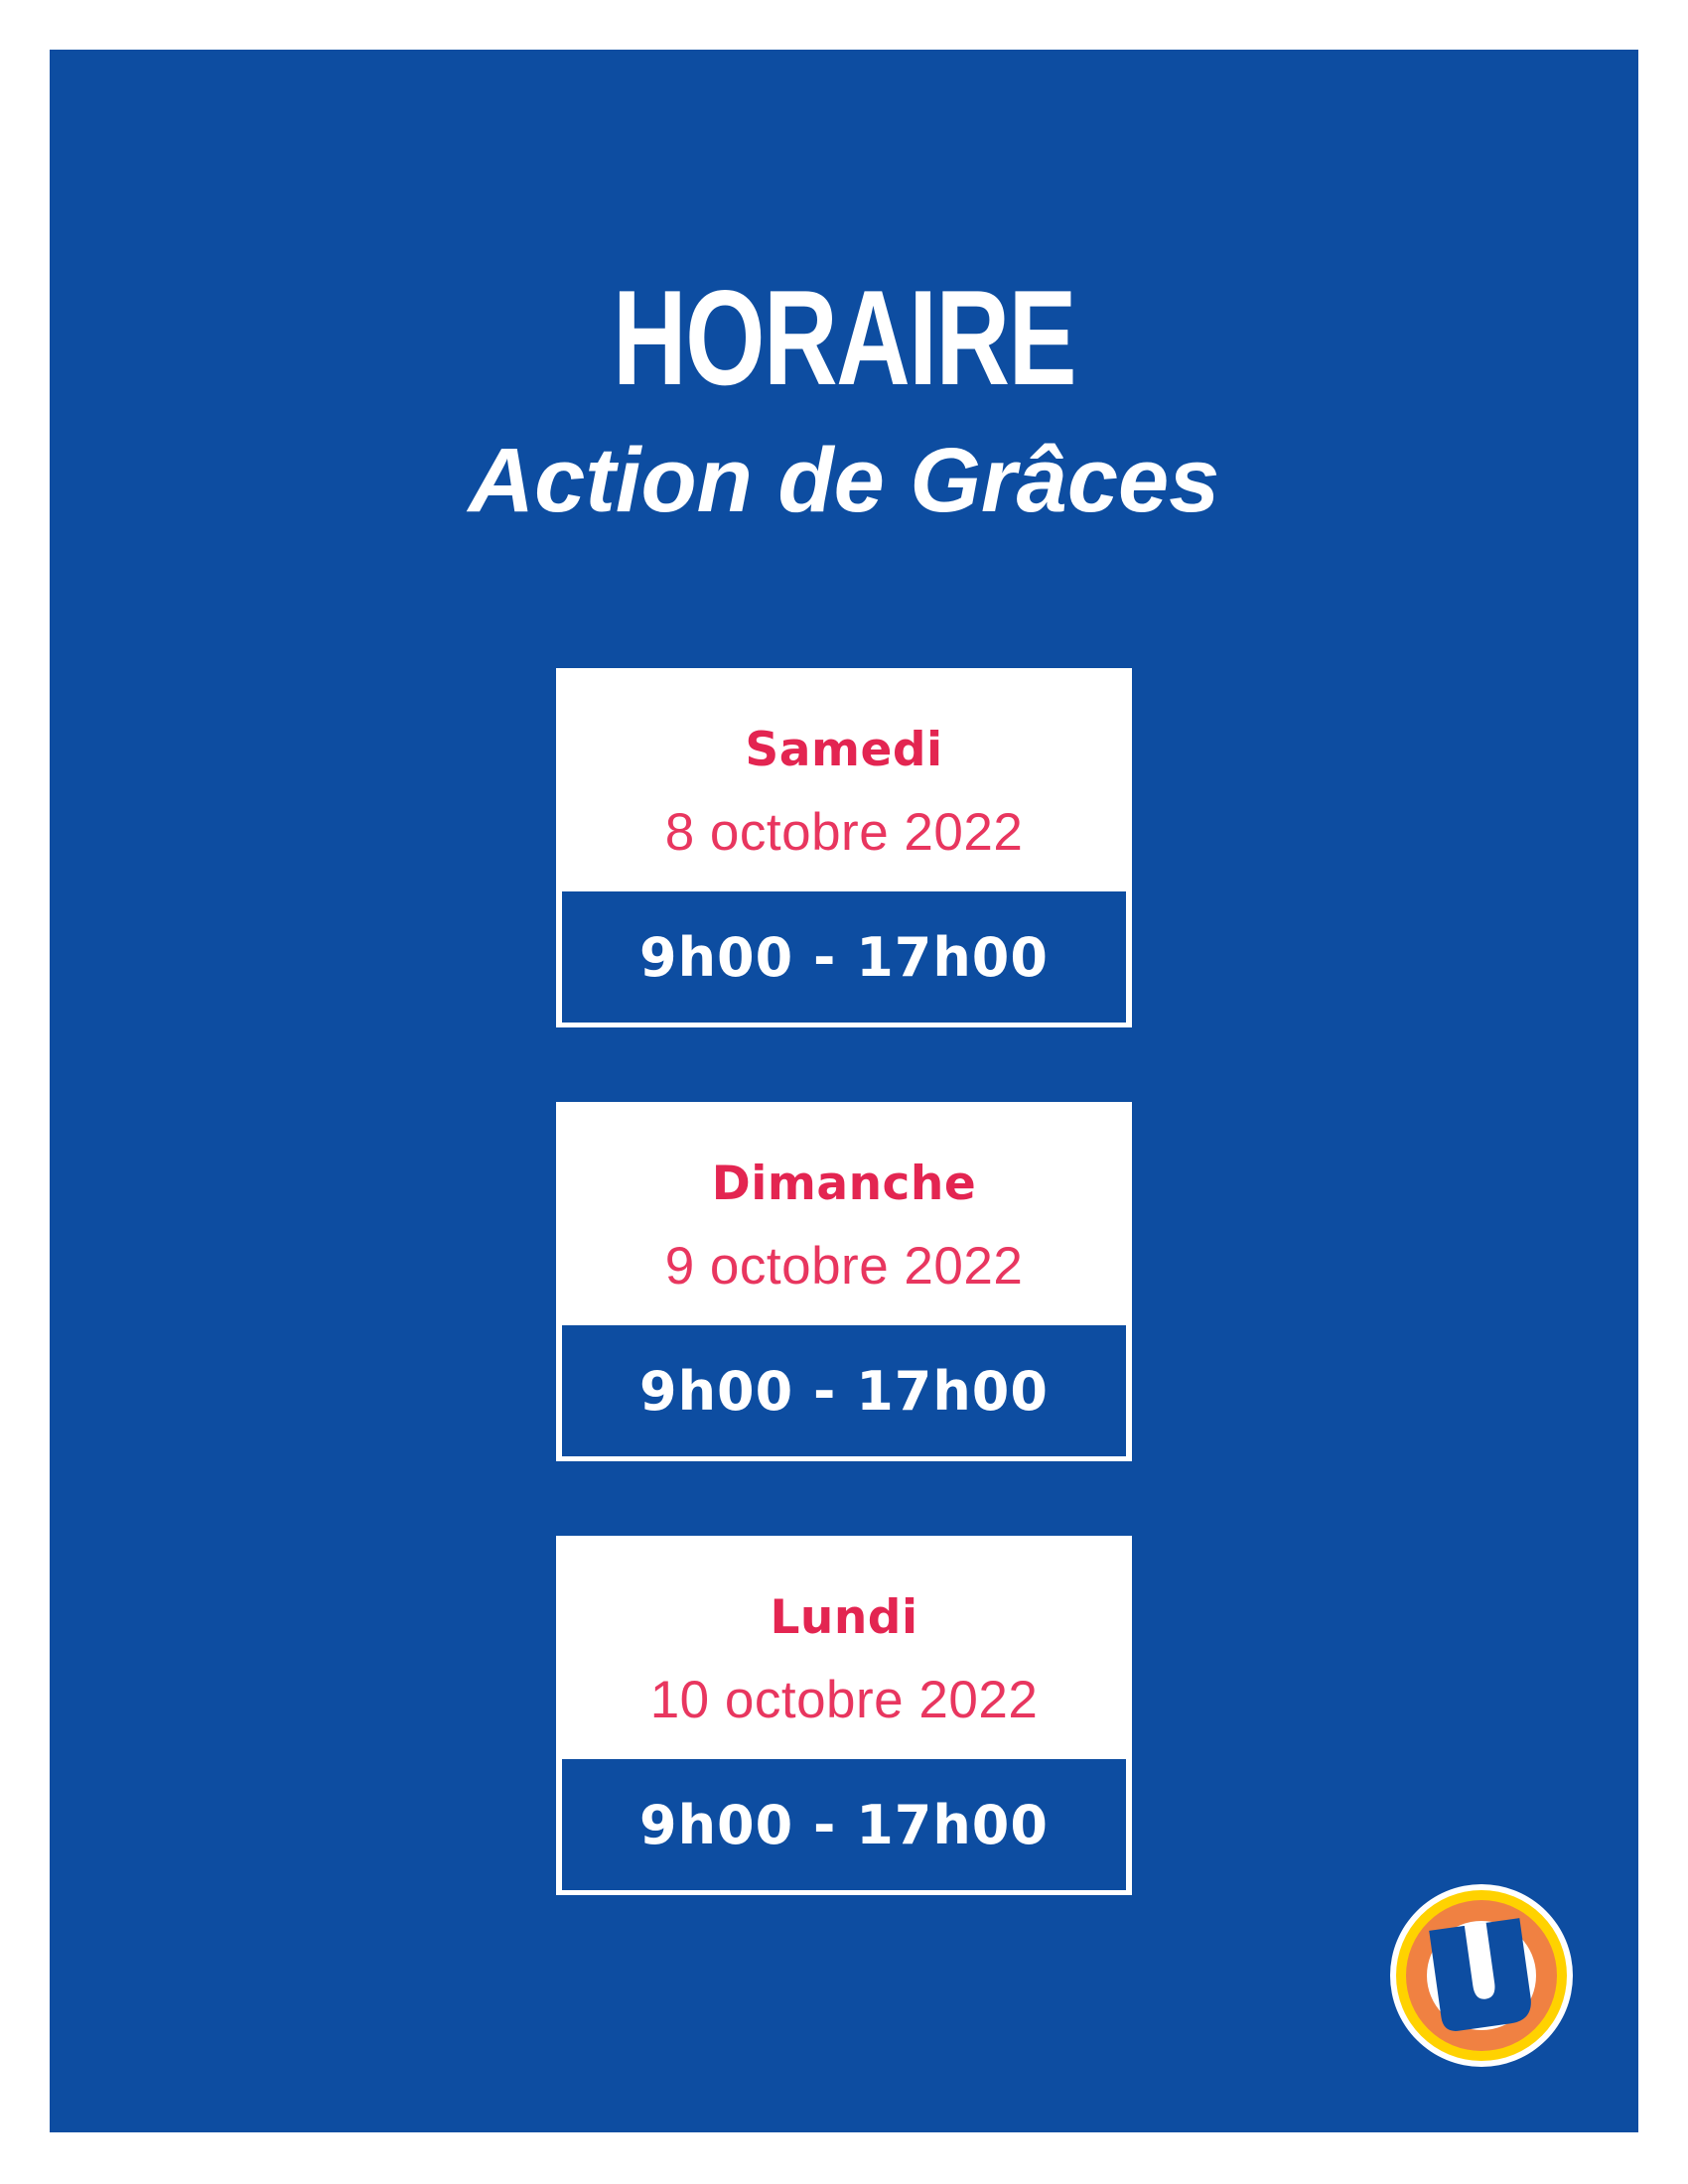 The image size is (1688, 2184). What do you see at coordinates (844, 1183) in the screenshot?
I see `day-label: Dimanche` at bounding box center [844, 1183].